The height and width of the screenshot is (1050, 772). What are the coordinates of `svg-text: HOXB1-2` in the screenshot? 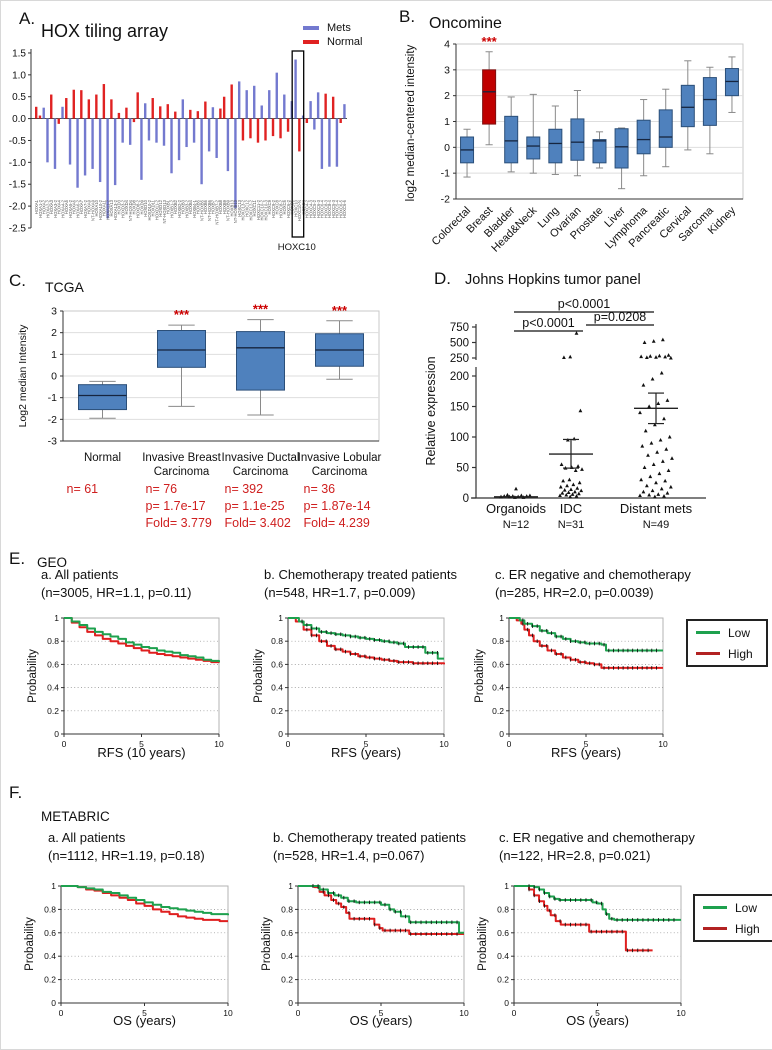 It's located at (171, 208).